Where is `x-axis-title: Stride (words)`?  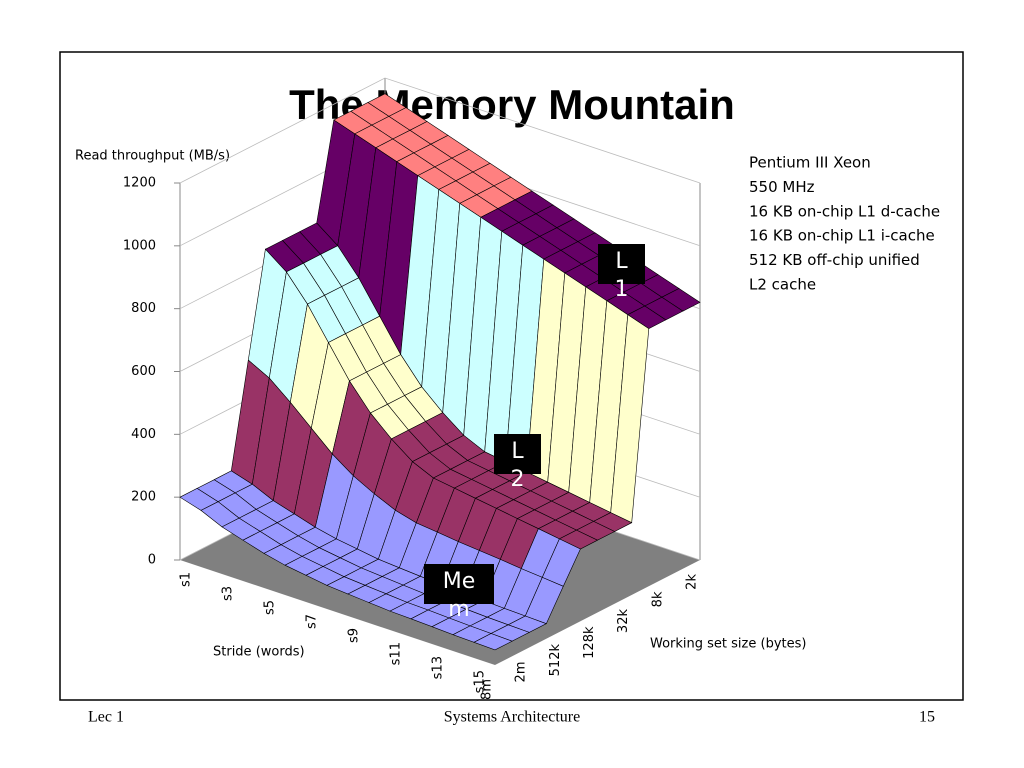 x-axis-title: Stride (words) is located at coordinates (259, 652).